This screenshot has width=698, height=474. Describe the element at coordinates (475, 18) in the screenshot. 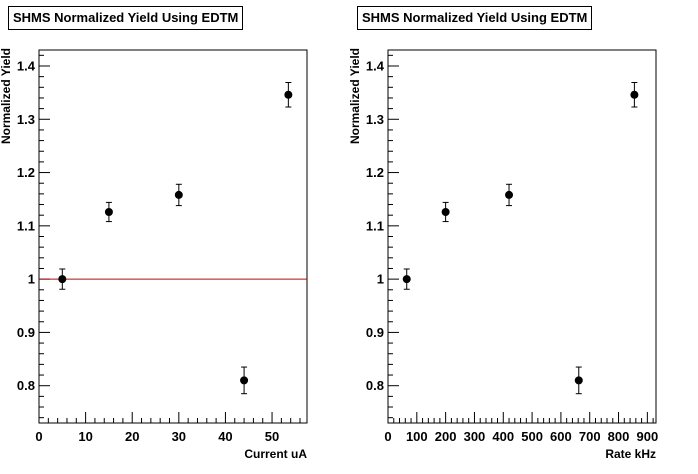

I see `chart-title-right: SHMS Normalized Yield Using EDTM` at that location.